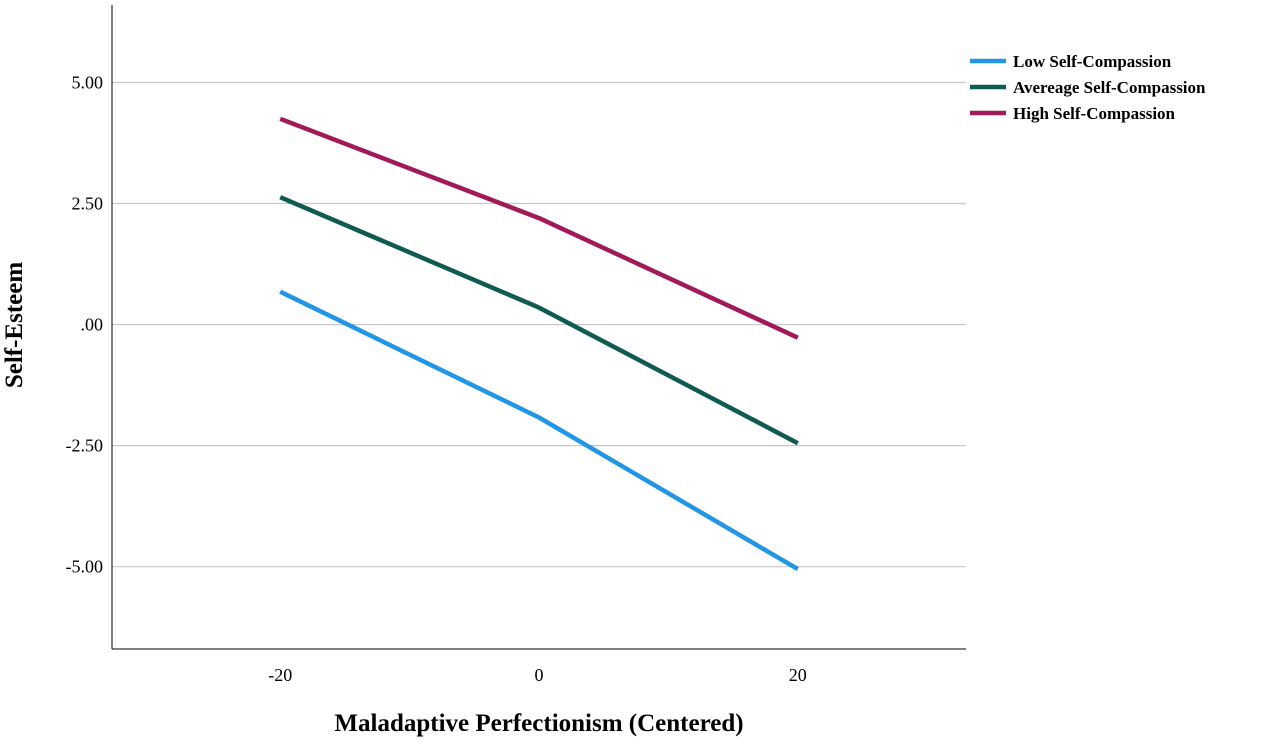 The image size is (1280, 748). I want to click on y-tick-label: -5.00, so click(85, 567).